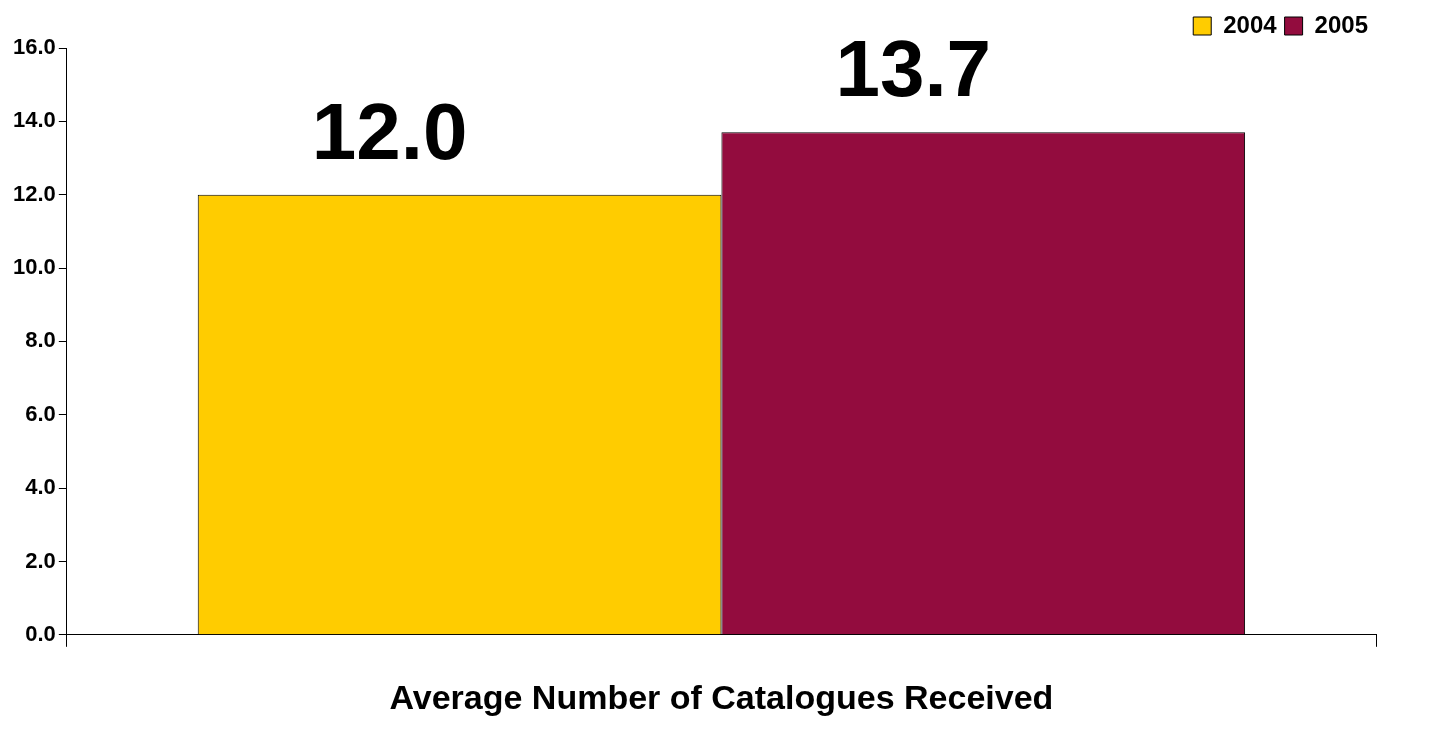 This screenshot has width=1436, height=732. I want to click on y-tick-label: 12.0, so click(34, 193).